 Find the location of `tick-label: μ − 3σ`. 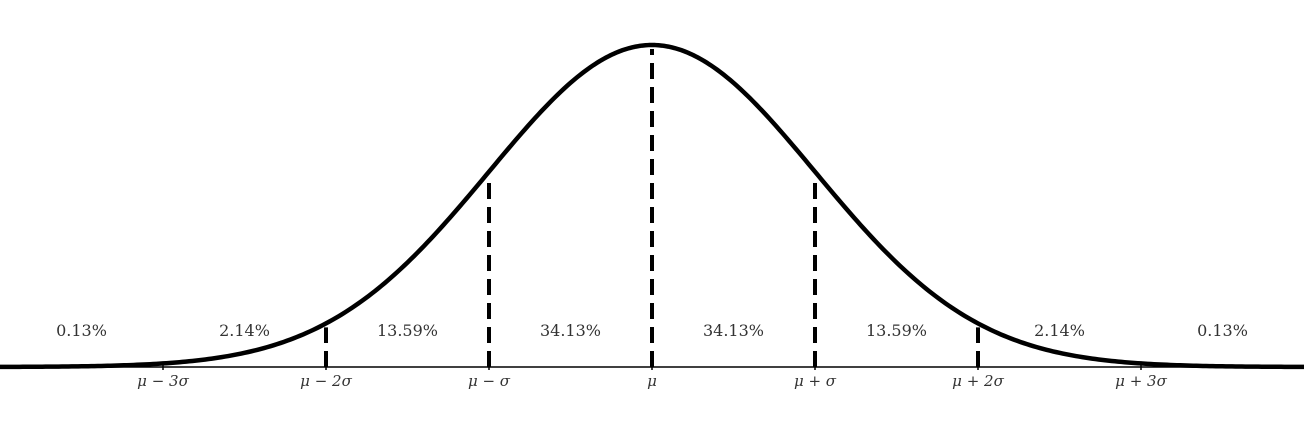

tick-label: μ − 3σ is located at coordinates (163, 381).